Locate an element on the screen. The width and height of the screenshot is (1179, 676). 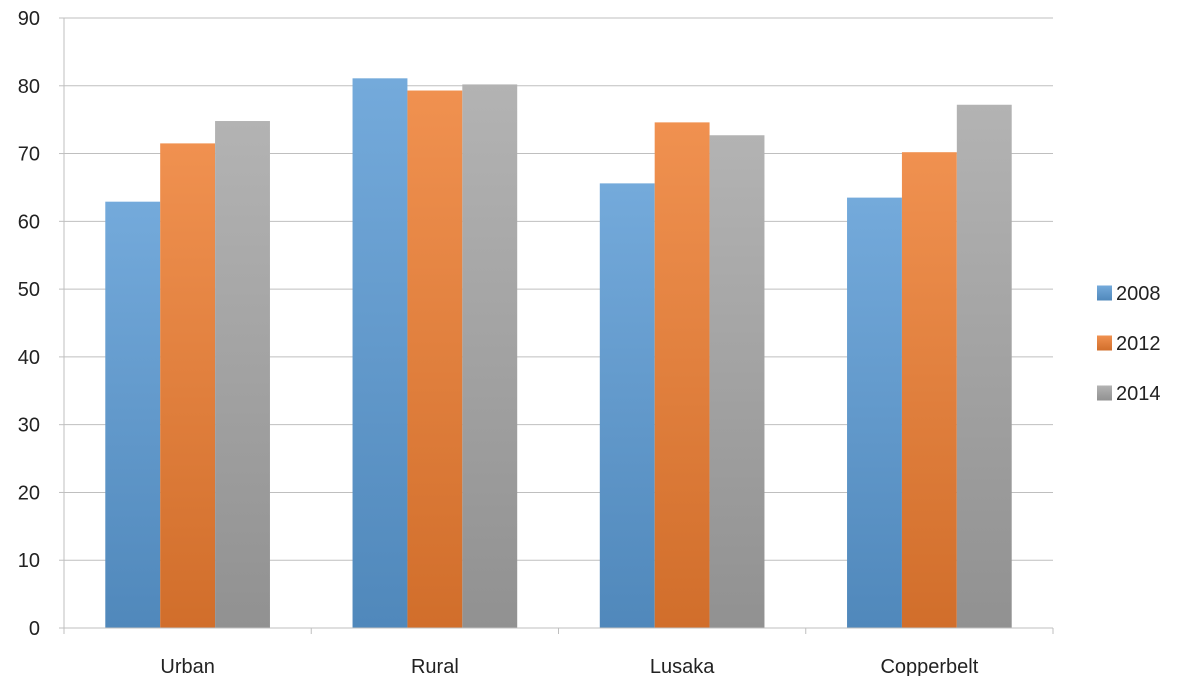
bar-lusaka-2012 is located at coordinates (682, 375).